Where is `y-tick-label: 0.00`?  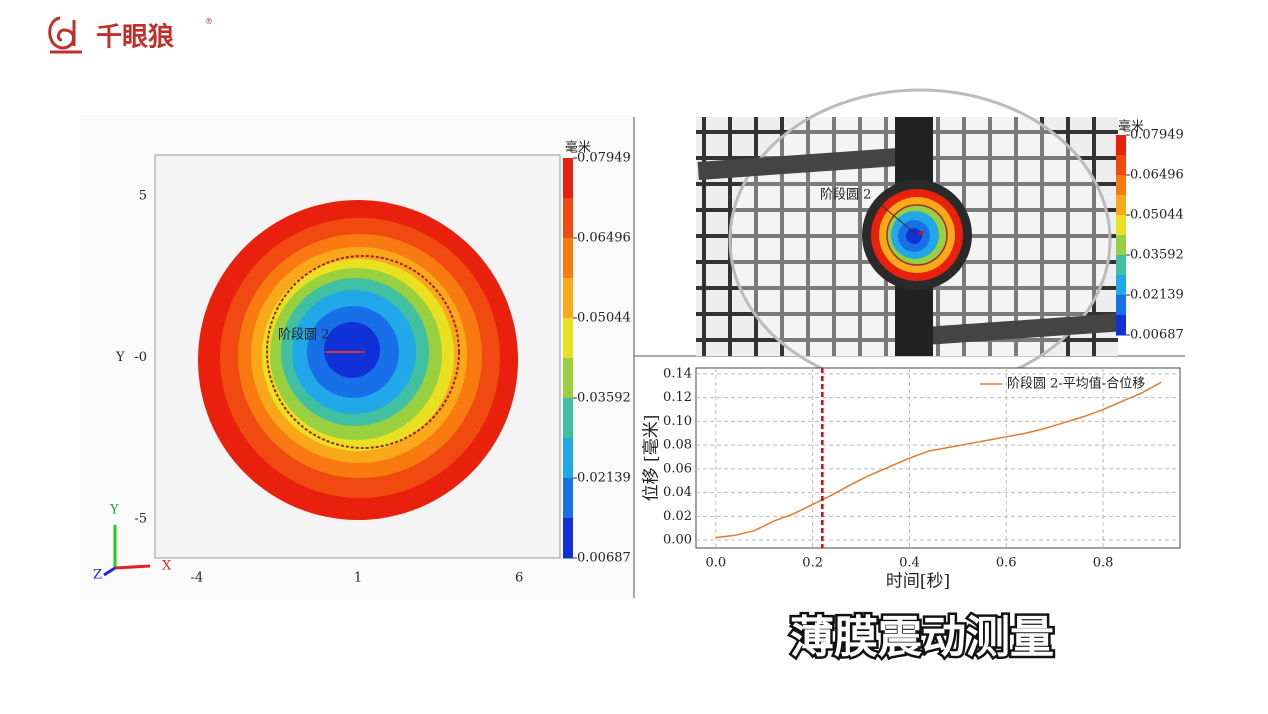 y-tick-label: 0.00 is located at coordinates (677, 540).